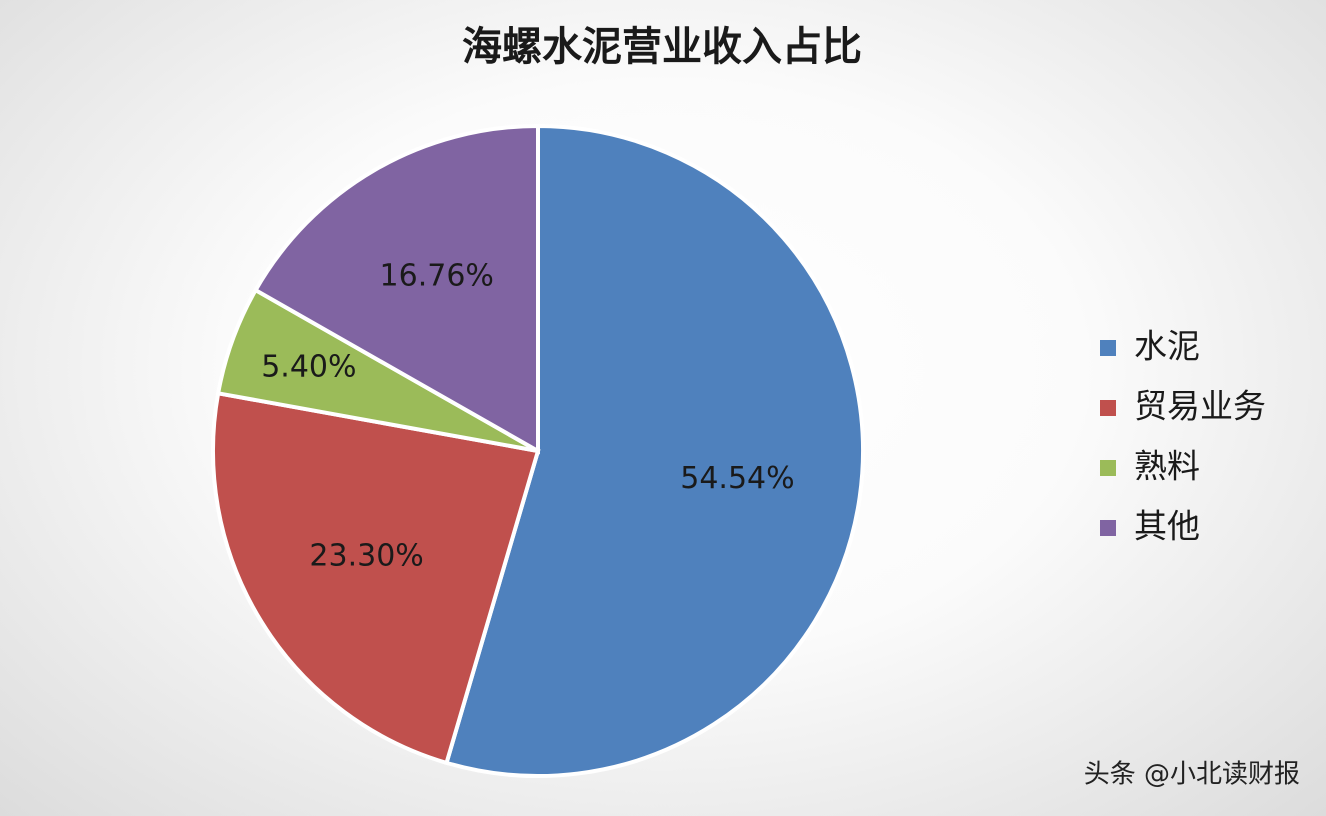 This screenshot has width=1326, height=816. Describe the element at coordinates (1167, 466) in the screenshot. I see `legend-label: 熟料` at that location.